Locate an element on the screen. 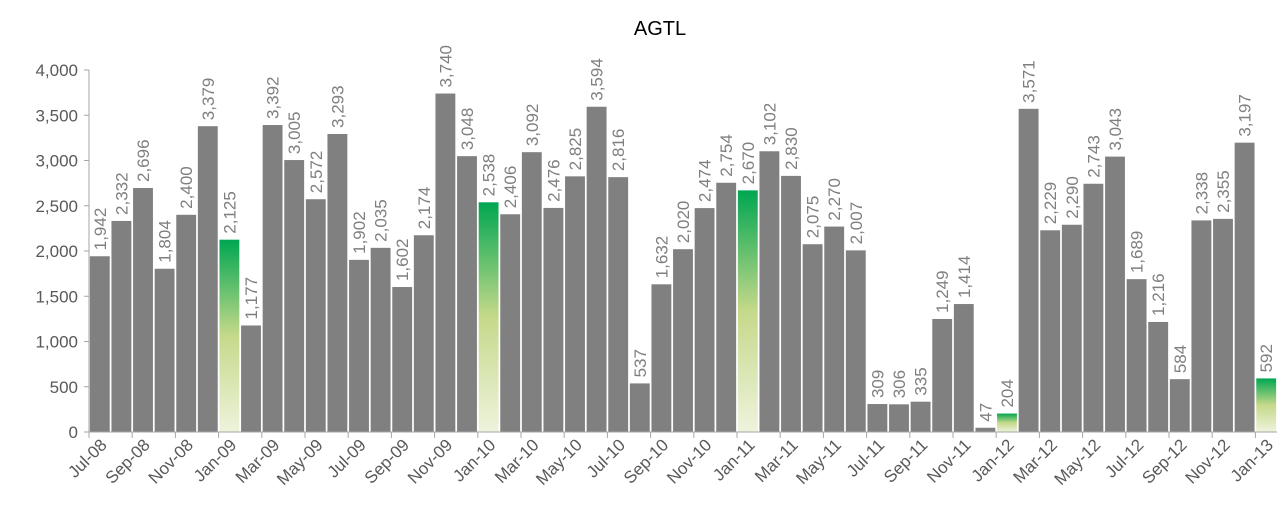 This screenshot has height=506, width=1280. data-label: 1,602 is located at coordinates (402, 259).